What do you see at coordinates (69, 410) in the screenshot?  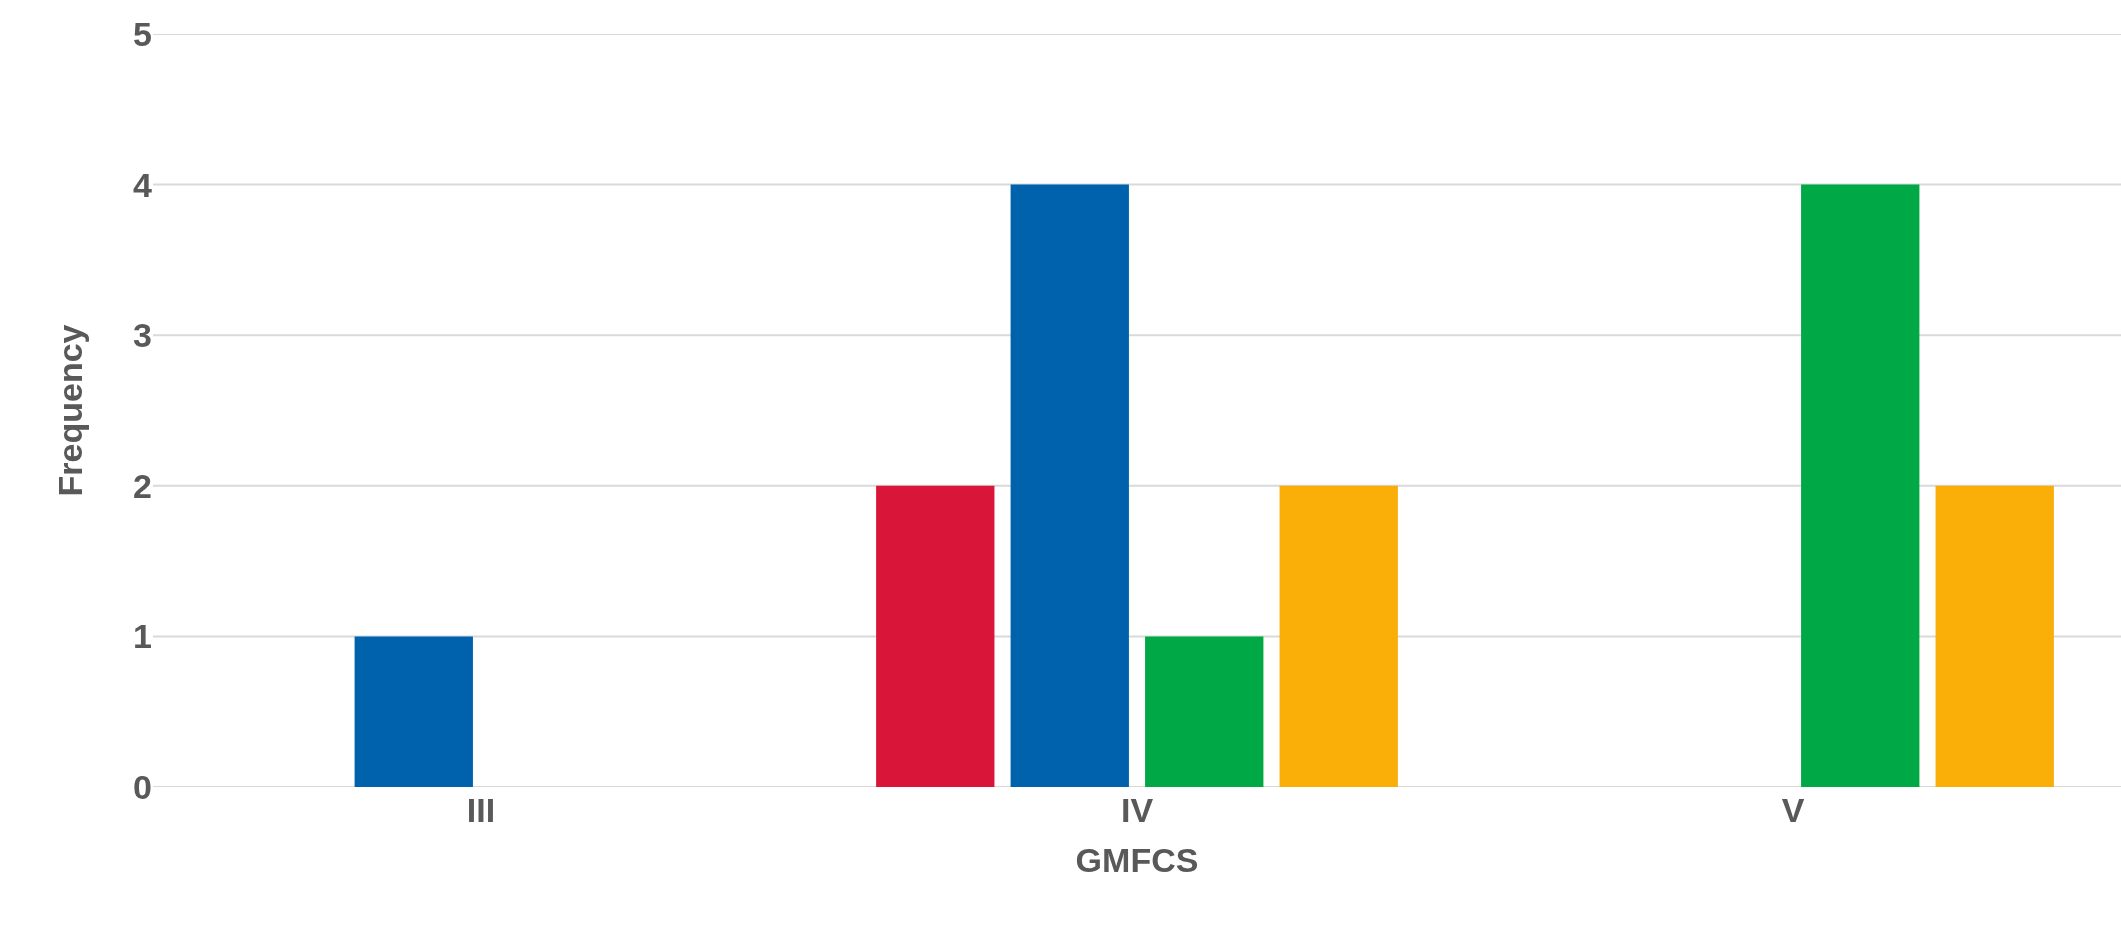 I see `y-axis-title: Frequency` at bounding box center [69, 410].